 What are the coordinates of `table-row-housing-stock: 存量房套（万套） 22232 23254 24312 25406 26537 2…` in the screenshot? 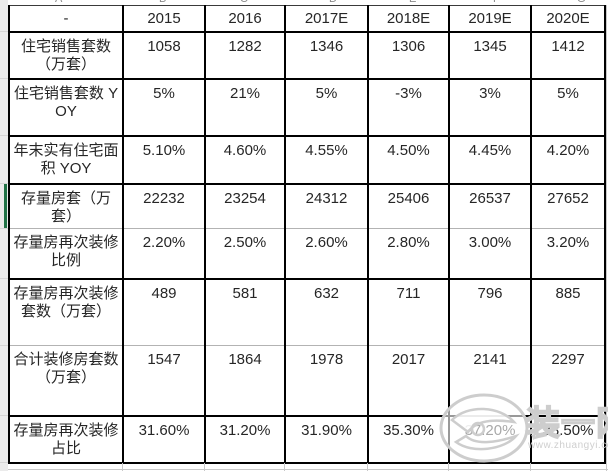 It's located at (307, 206).